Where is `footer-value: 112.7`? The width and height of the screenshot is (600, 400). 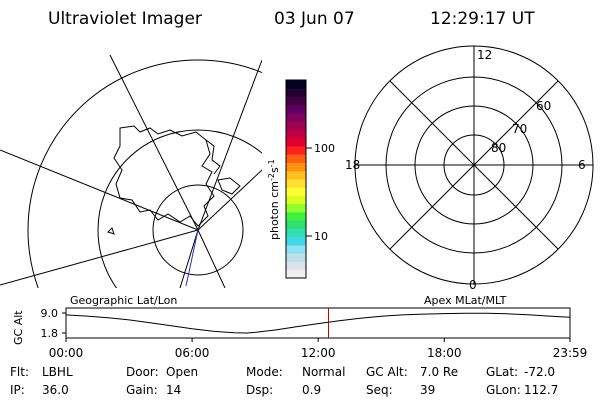 footer-value: 112.7 is located at coordinates (541, 390).